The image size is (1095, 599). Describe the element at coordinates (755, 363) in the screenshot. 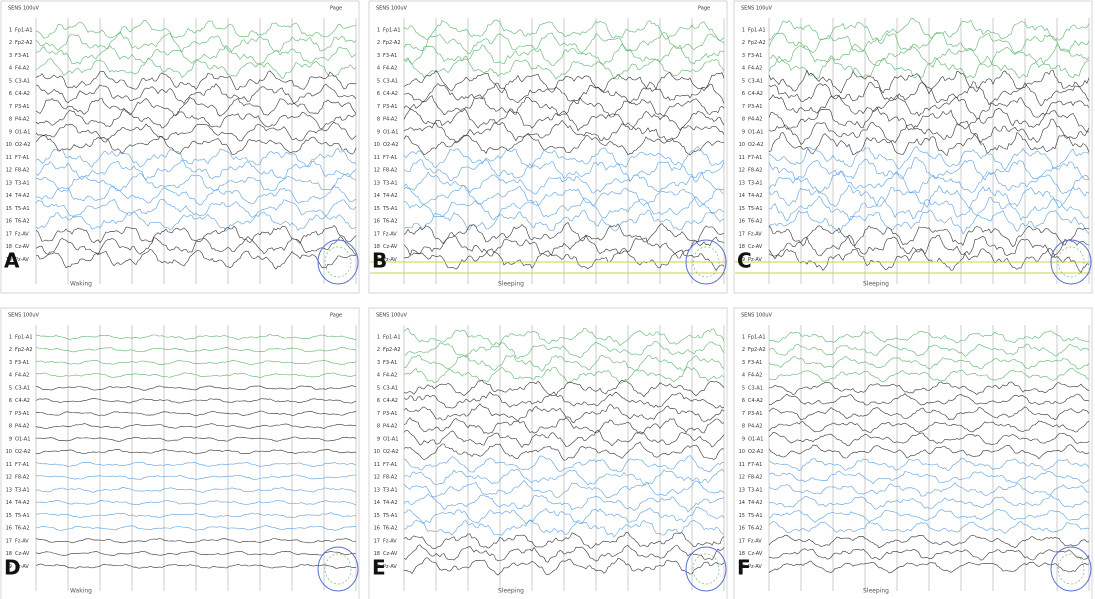

I see `channel-label: F3-A1` at that location.